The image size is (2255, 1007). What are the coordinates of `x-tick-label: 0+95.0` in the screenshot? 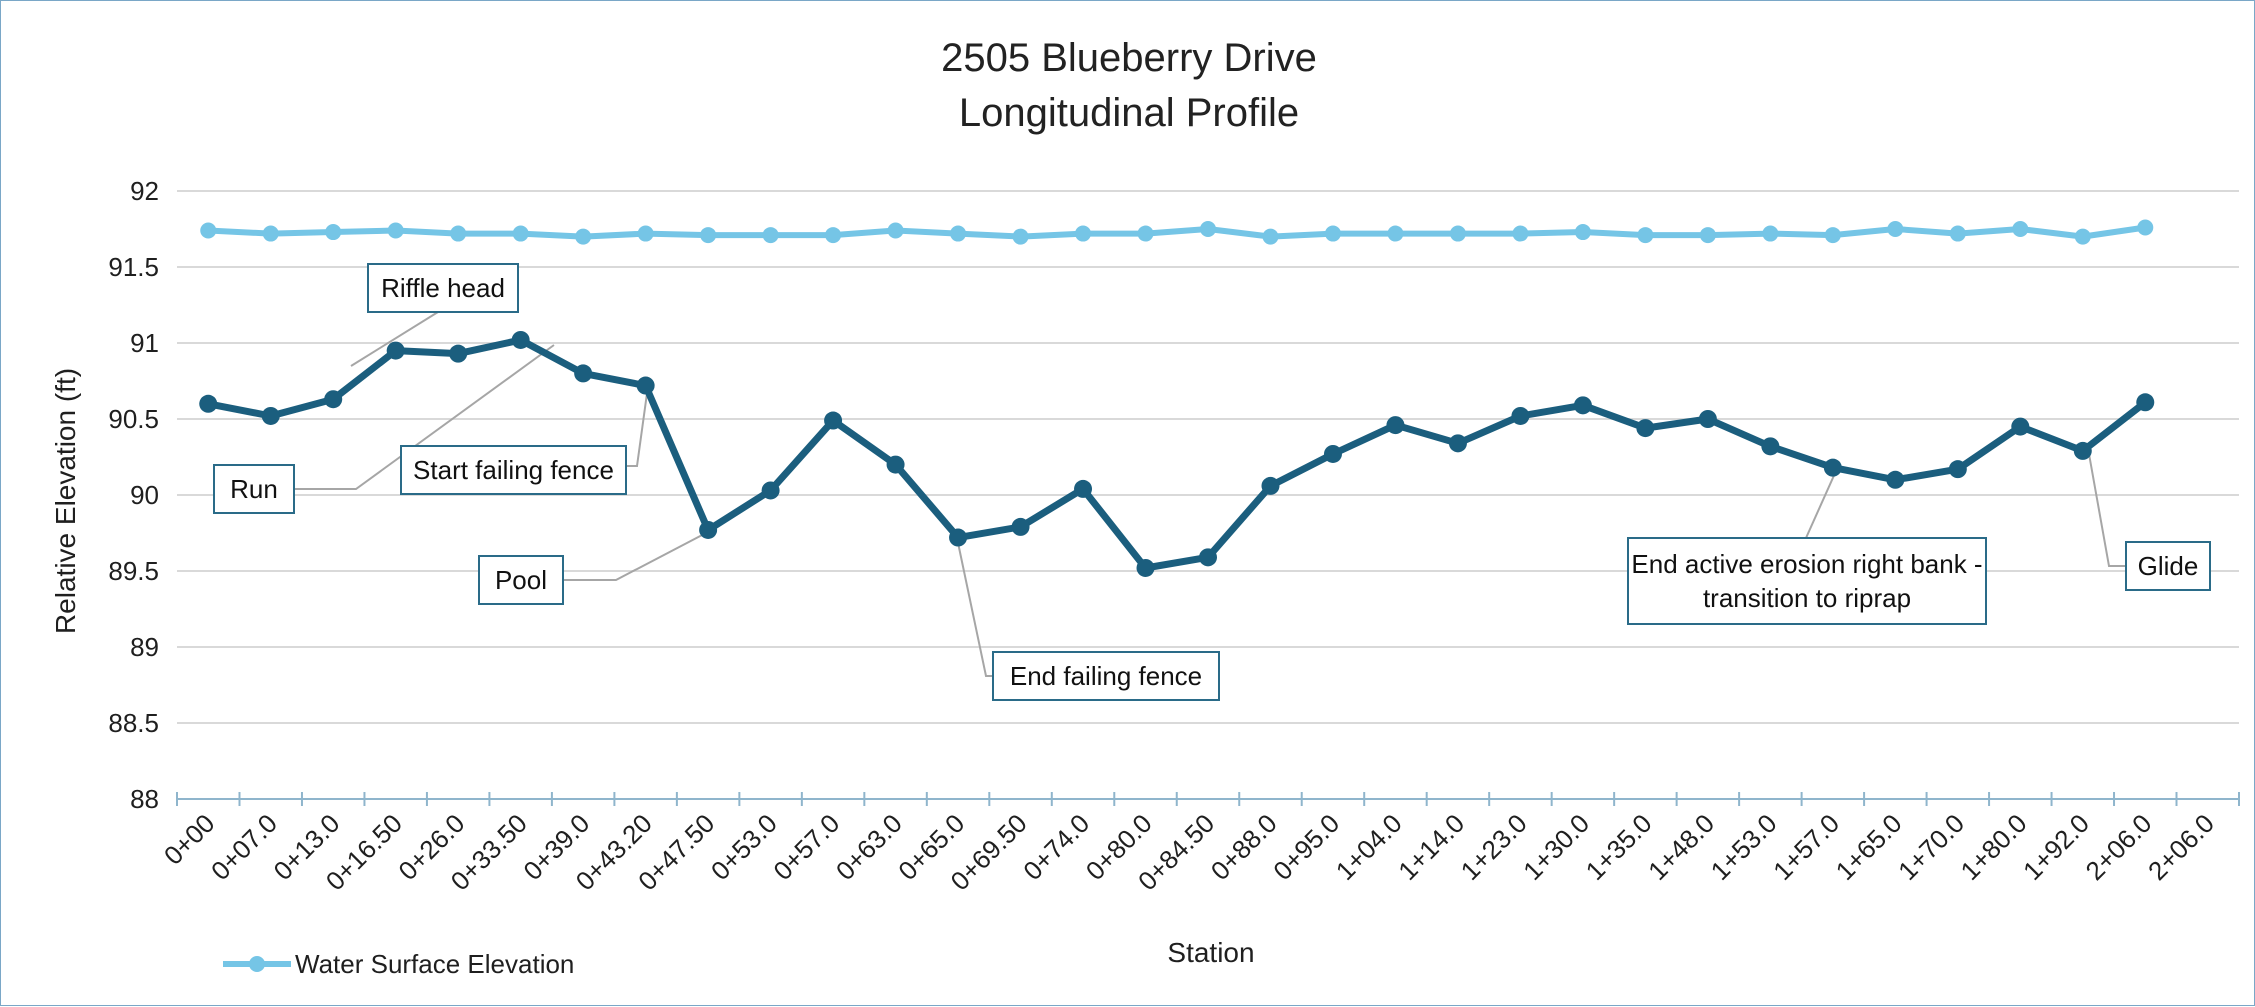 It's located at (1306, 847).